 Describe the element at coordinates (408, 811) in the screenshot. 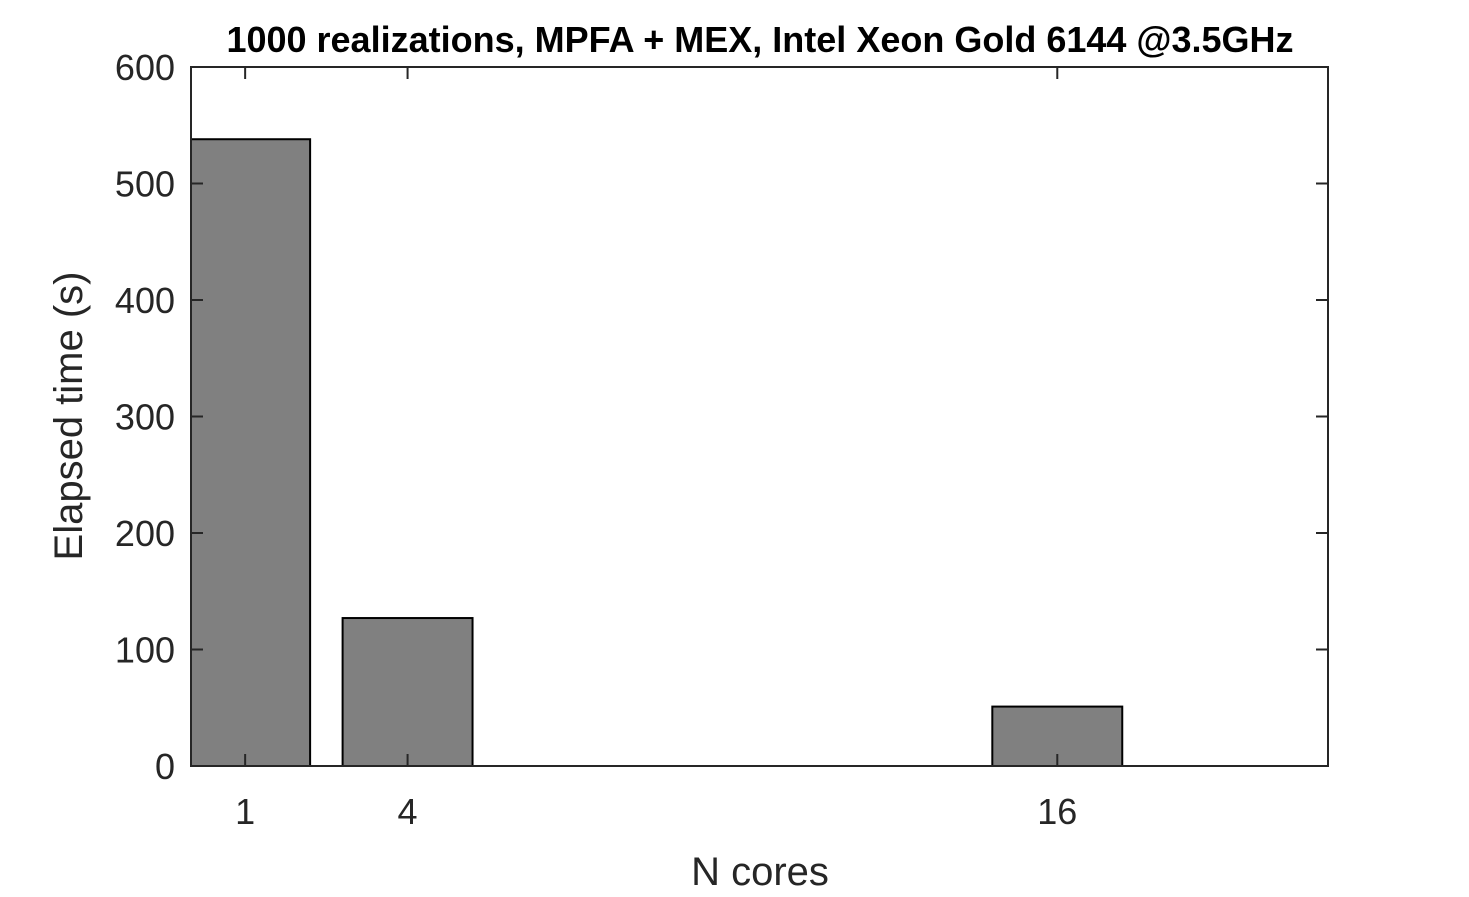

I see `x-tick-label: 4` at that location.